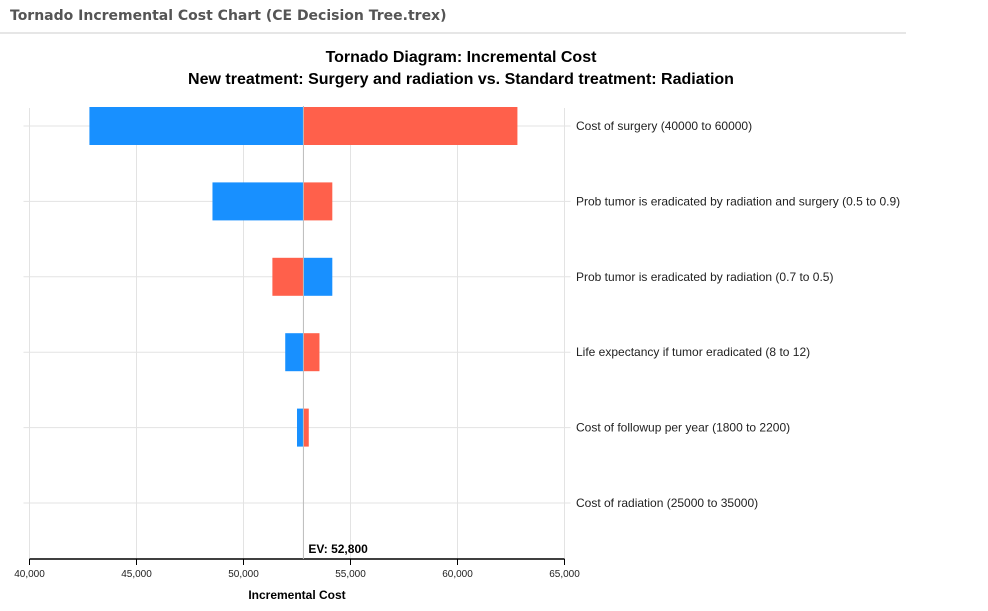  Describe the element at coordinates (296, 595) in the screenshot. I see `x-axis-label: Incremental Cost` at that location.